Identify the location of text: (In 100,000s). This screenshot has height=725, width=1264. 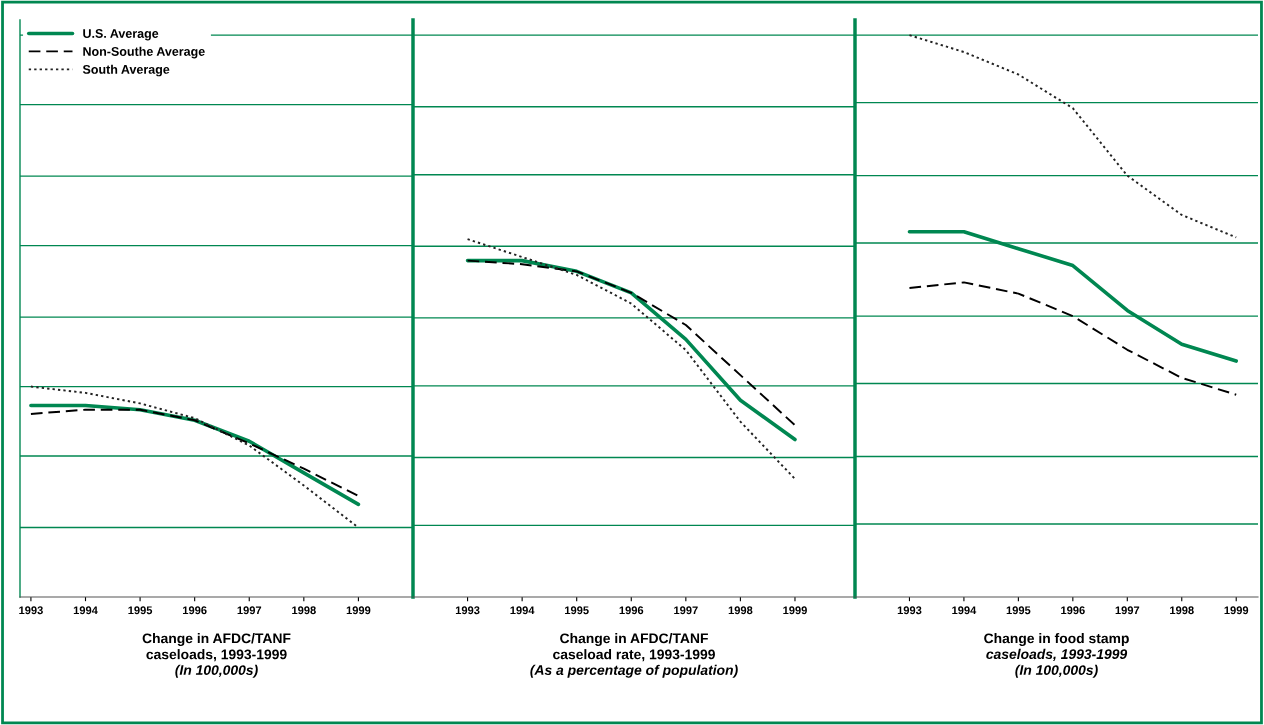
(216, 671).